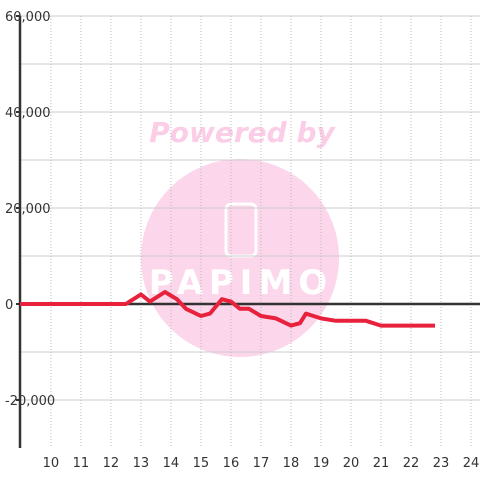 Image resolution: width=480 pixels, height=480 pixels. I want to click on x-tick-label: 16, so click(231, 463).